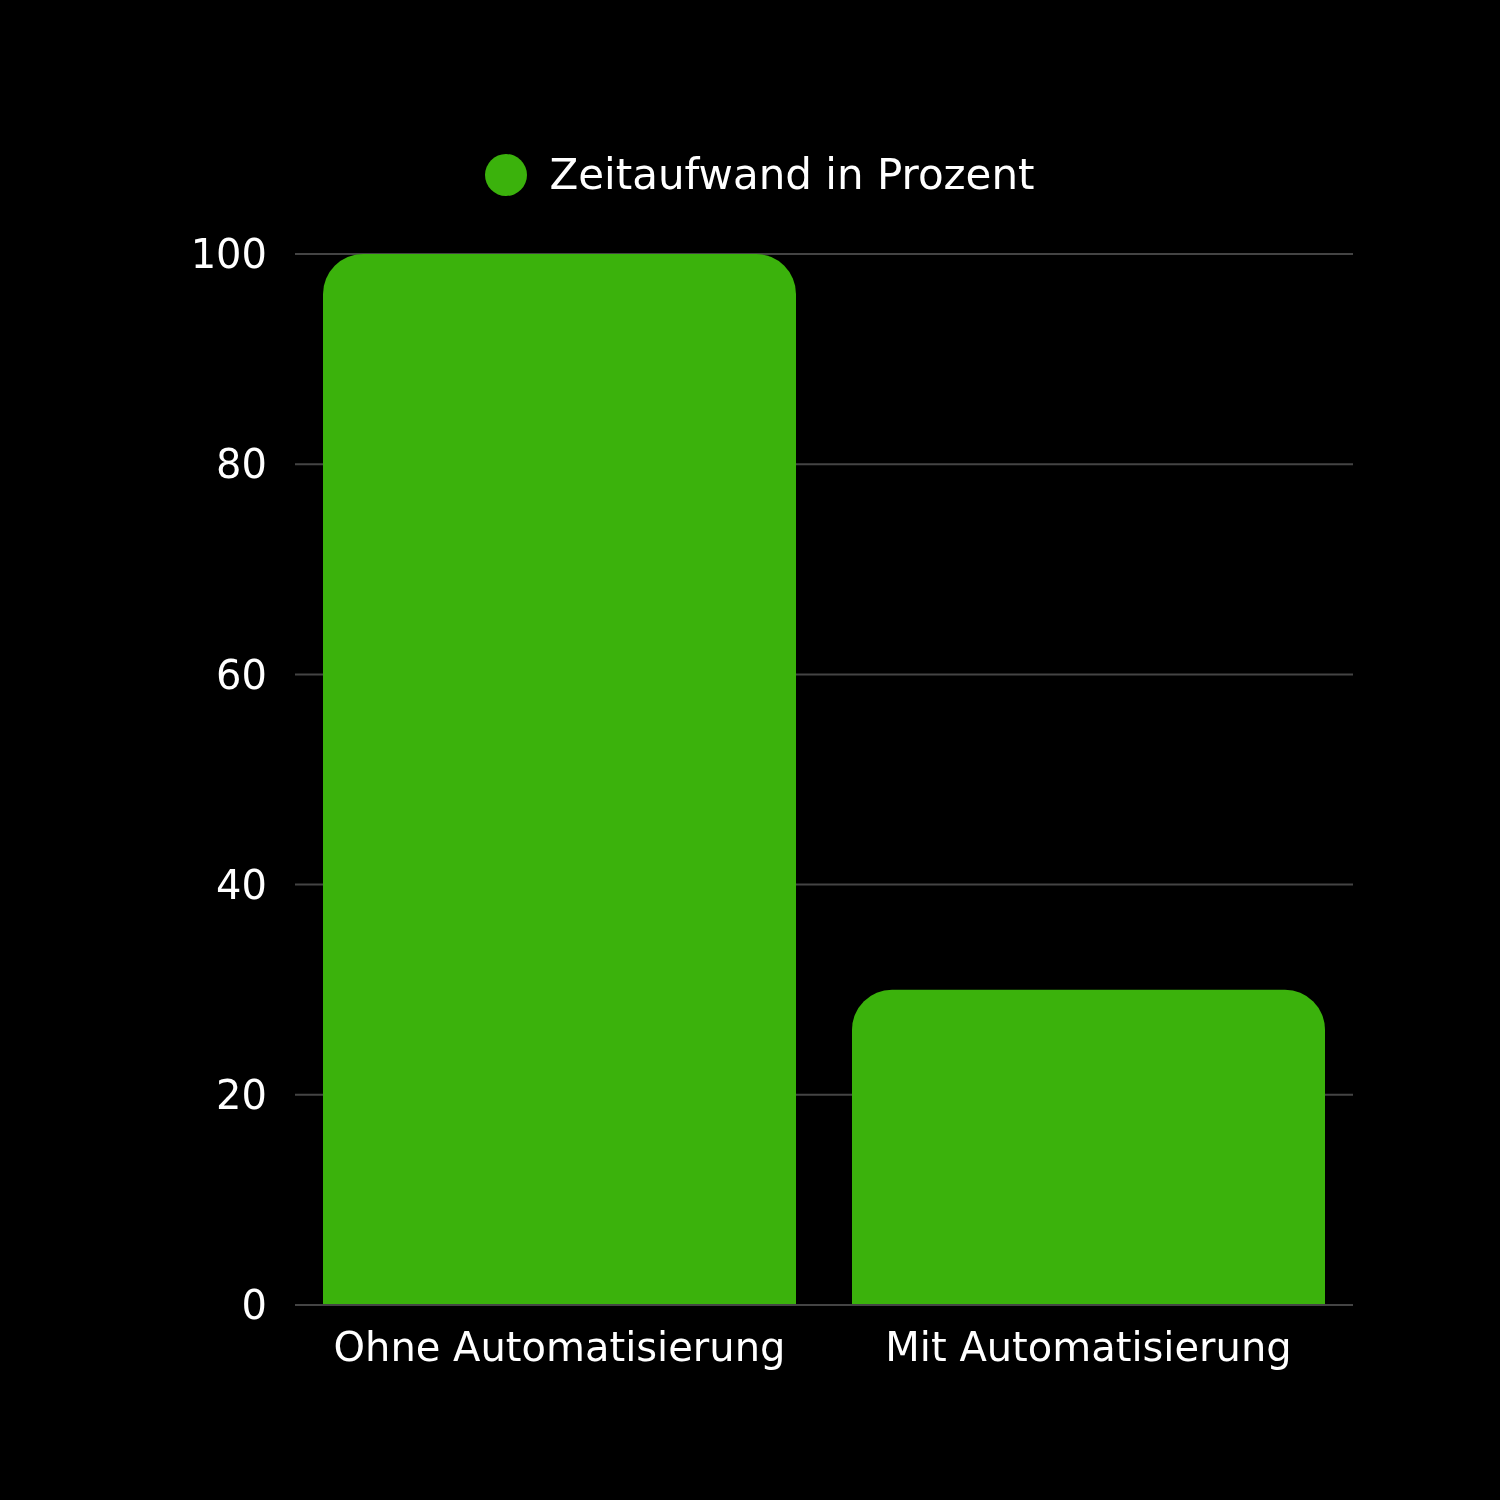  I want to click on x-tick-label: Mit Automatisierung, so click(1088, 1347).